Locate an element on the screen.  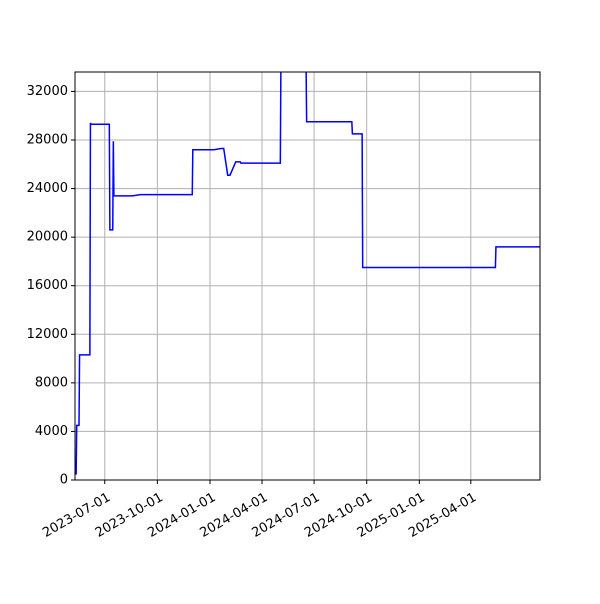
y-tick-label: 4000 is located at coordinates (51, 431).